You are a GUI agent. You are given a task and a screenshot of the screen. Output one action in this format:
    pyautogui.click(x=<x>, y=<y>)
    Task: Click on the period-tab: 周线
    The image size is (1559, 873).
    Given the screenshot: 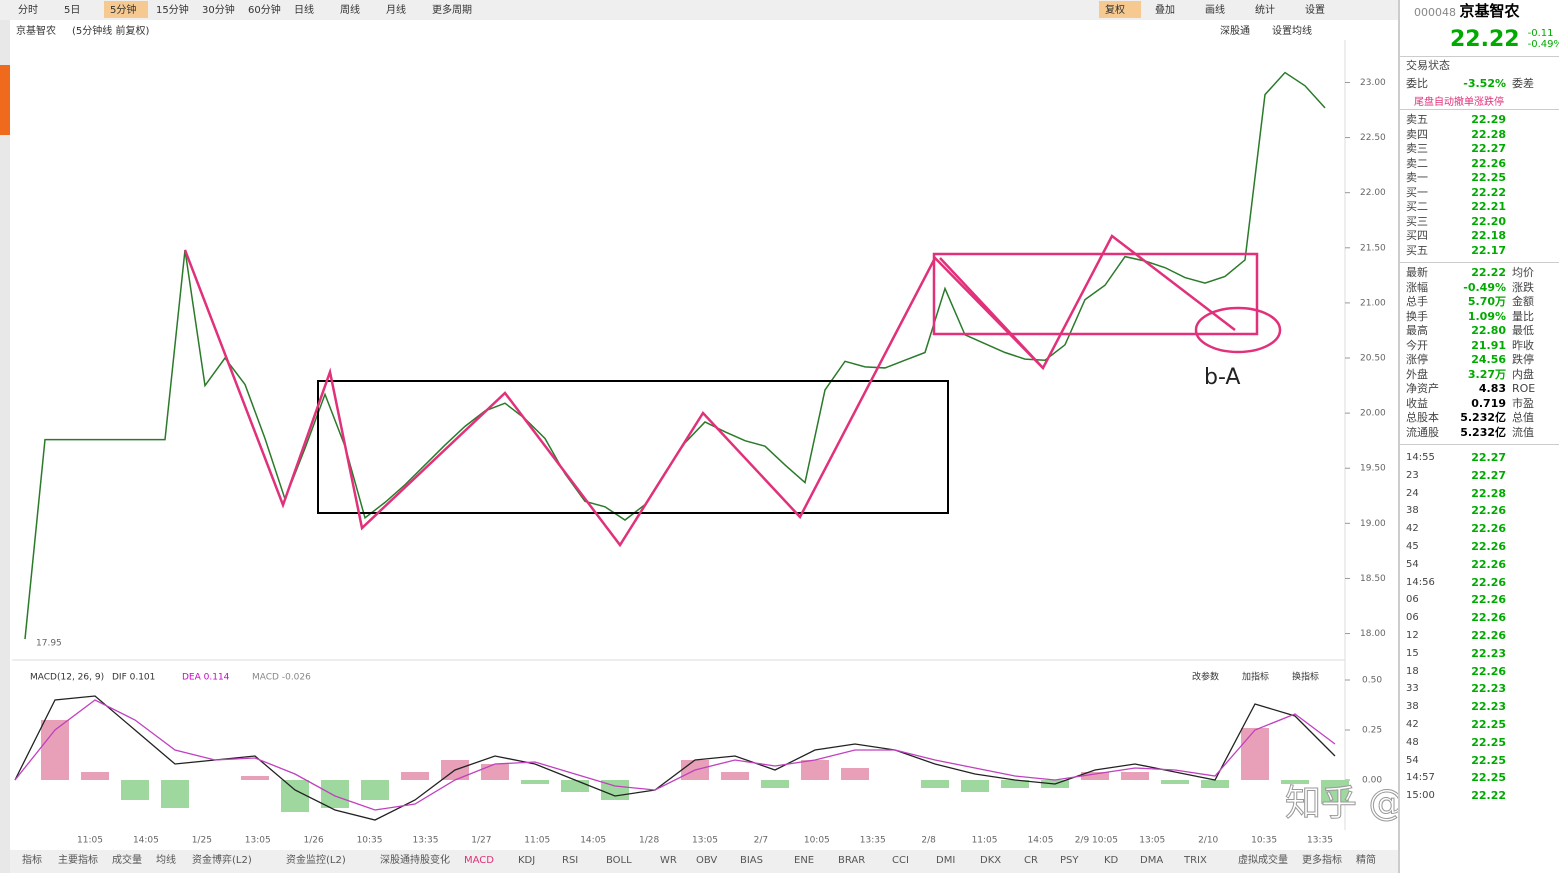 What is the action you would take?
    pyautogui.click(x=350, y=9)
    